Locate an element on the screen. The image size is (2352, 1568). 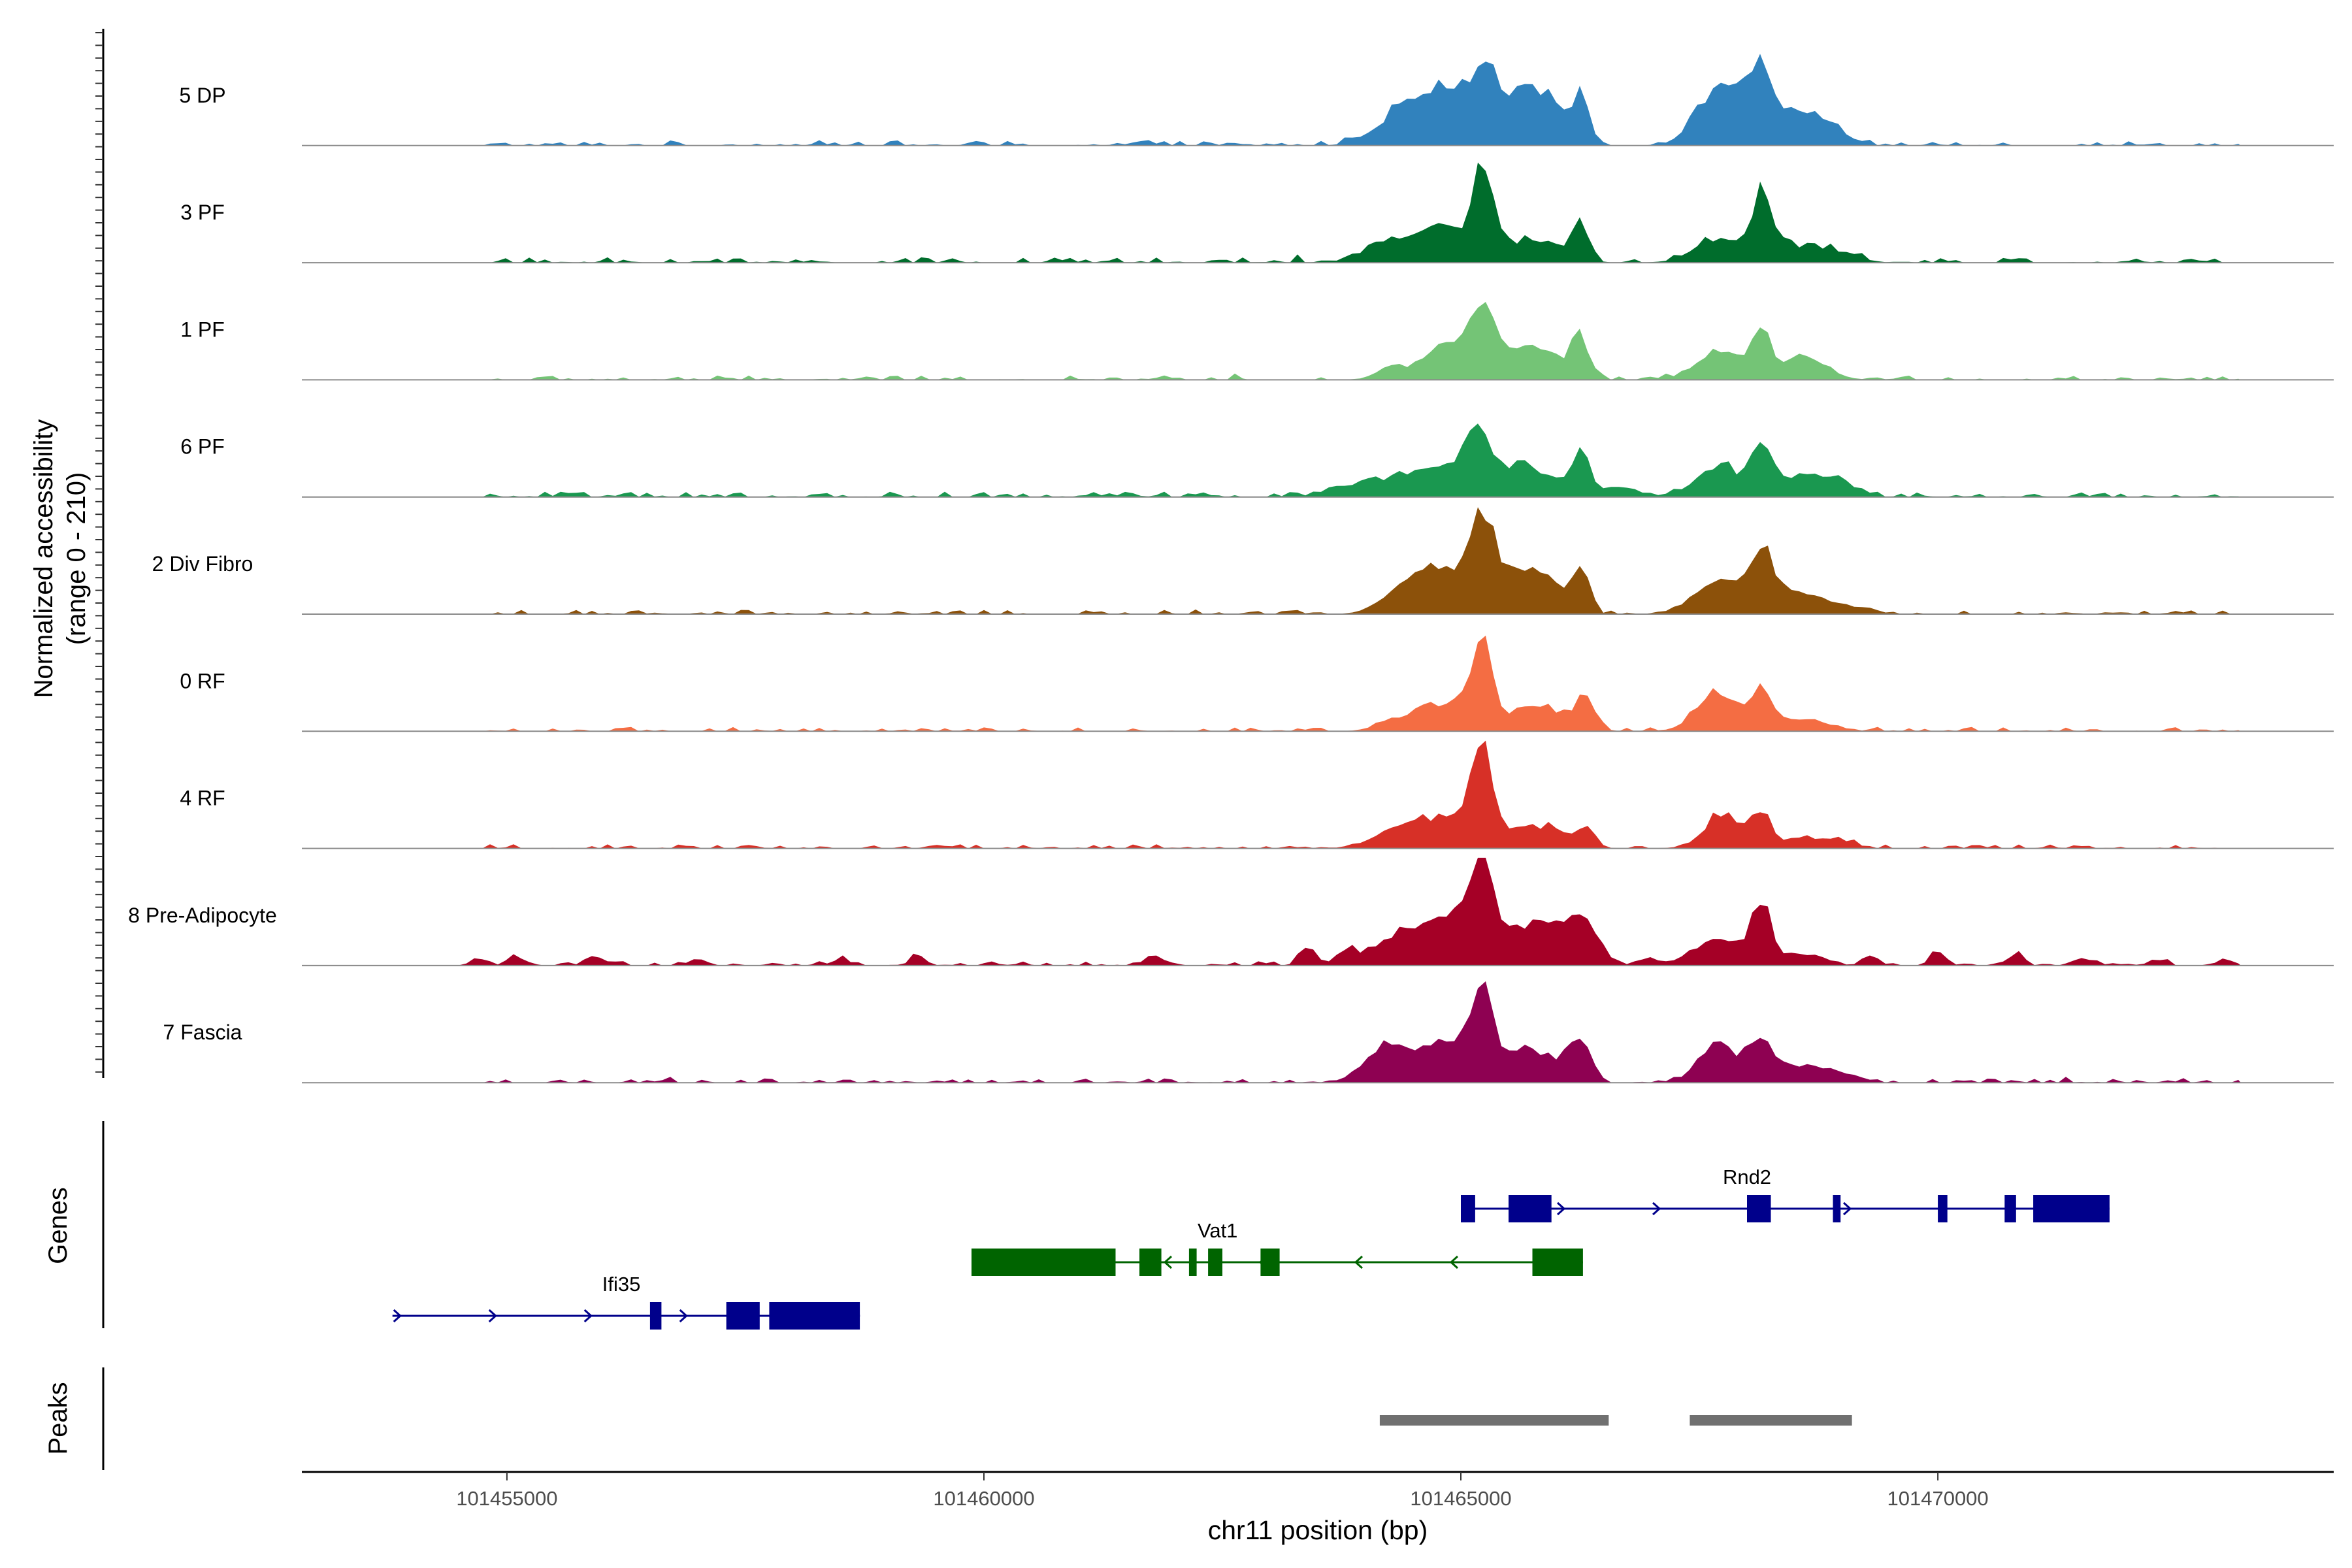
gene-label: Rnd2 is located at coordinates (1747, 1177).